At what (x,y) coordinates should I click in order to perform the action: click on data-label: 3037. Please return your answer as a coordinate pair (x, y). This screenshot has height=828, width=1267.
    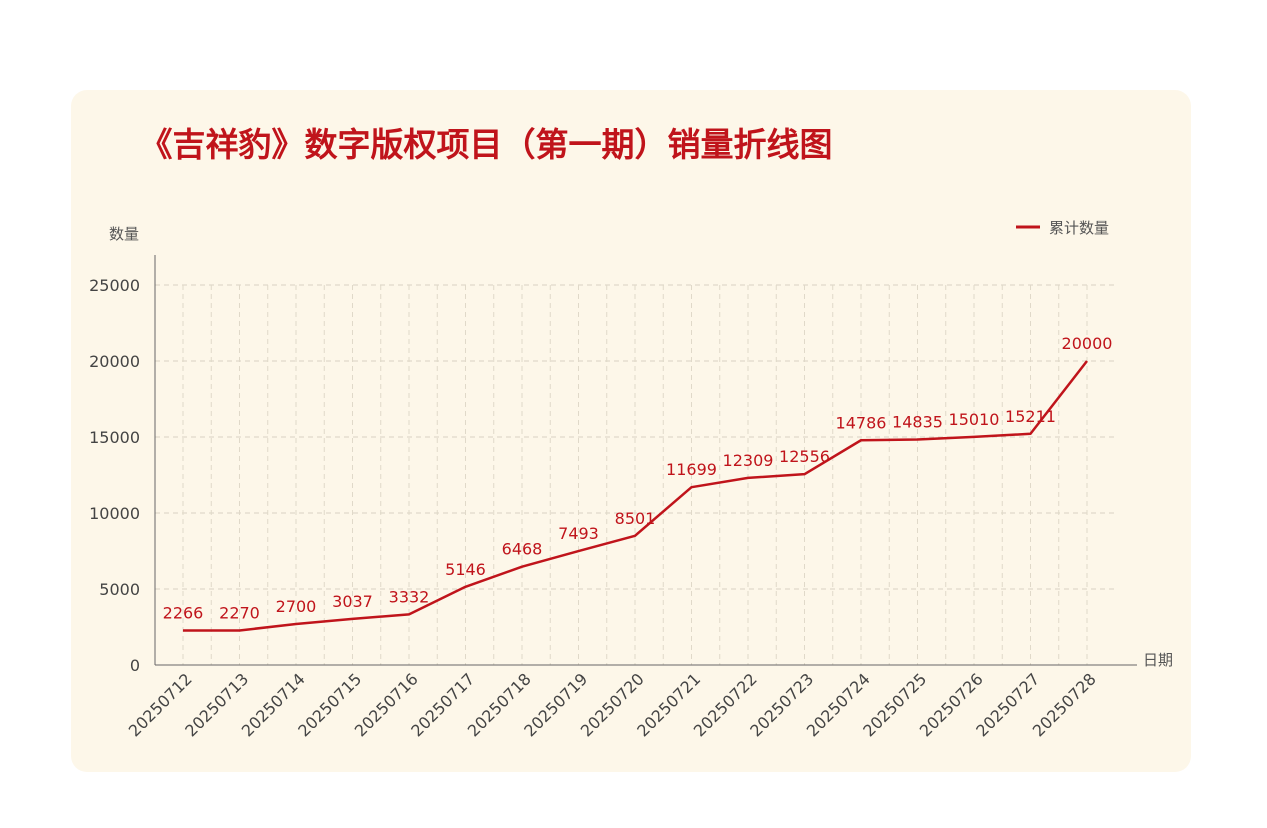
    Looking at the image, I should click on (352, 601).